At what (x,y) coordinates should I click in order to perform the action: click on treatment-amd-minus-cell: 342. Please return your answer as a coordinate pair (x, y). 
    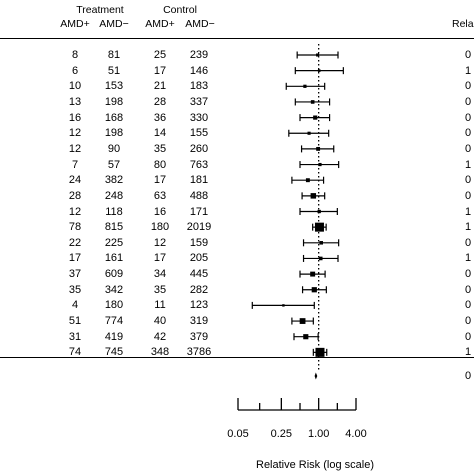
    Looking at the image, I should click on (114, 289).